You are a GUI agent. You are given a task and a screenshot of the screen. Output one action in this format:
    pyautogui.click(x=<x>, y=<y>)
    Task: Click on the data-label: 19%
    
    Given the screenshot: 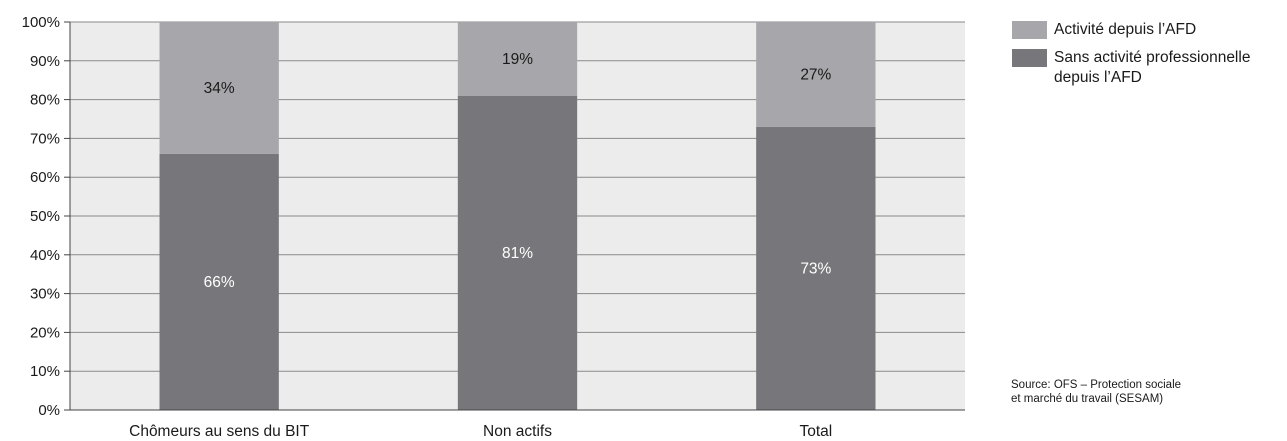 What is the action you would take?
    pyautogui.click(x=517, y=59)
    